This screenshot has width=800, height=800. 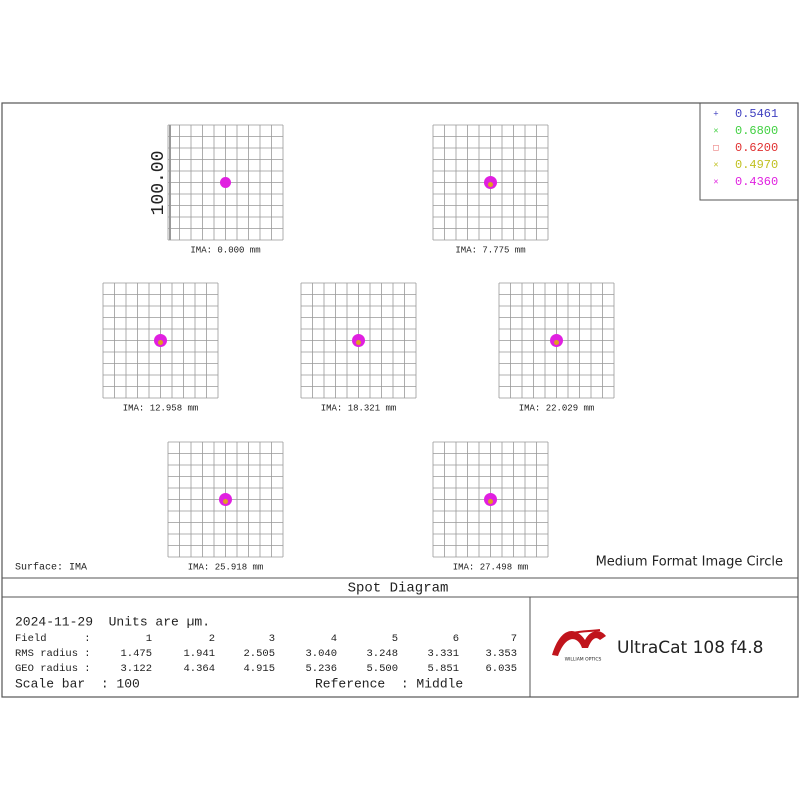 What do you see at coordinates (53, 639) in the screenshot?
I see `row-label: Field :` at bounding box center [53, 639].